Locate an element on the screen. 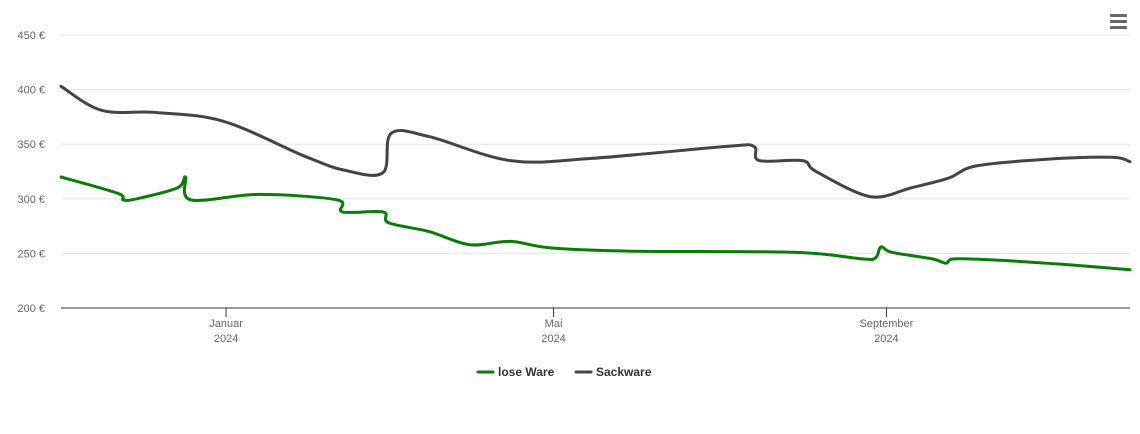 The height and width of the screenshot is (434, 1140). legend-item: lose Ware is located at coordinates (515, 372).